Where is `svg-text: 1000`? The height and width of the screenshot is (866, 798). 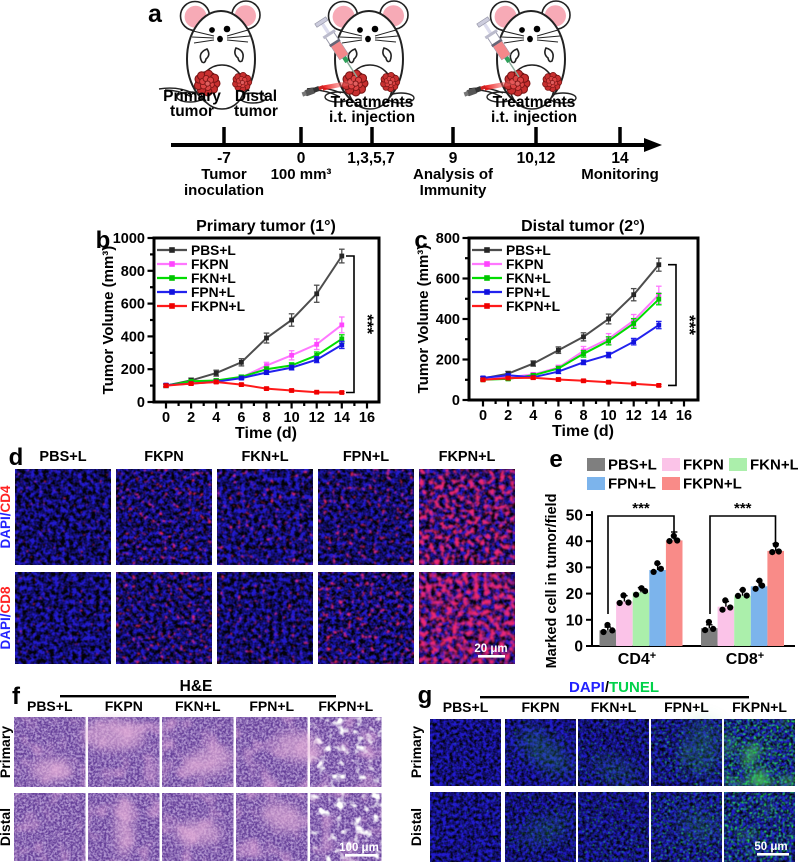
svg-text: 1000 is located at coordinates (129, 239).